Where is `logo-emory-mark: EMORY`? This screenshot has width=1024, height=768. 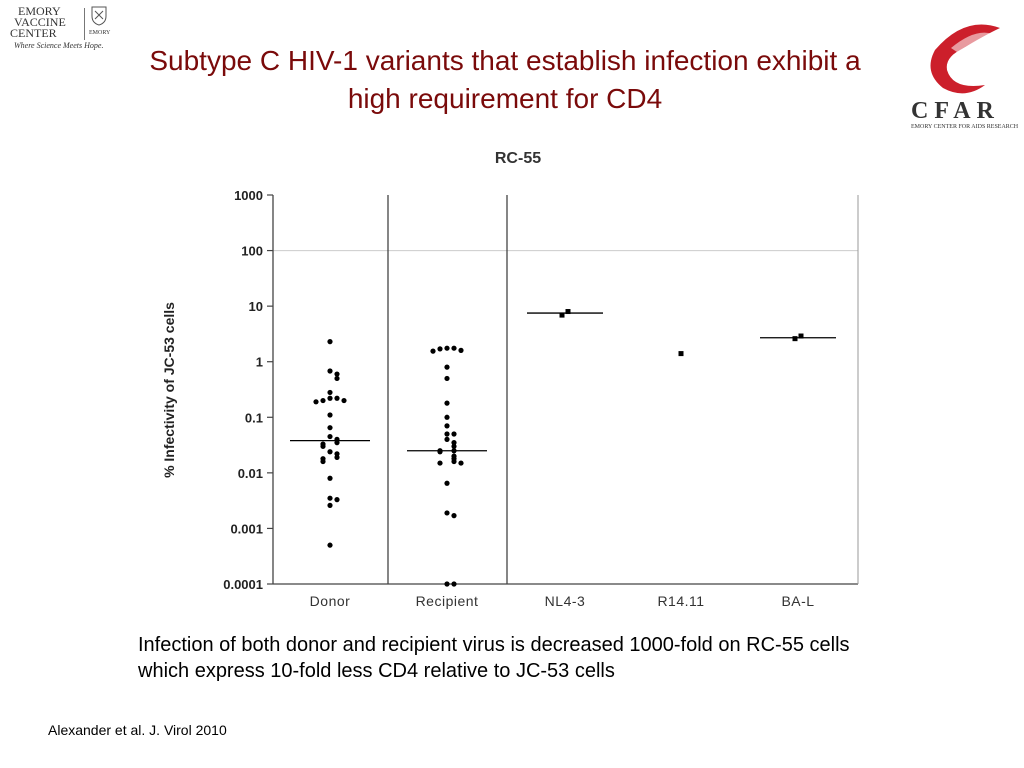
logo-emory-mark: EMORY is located at coordinates (100, 33).